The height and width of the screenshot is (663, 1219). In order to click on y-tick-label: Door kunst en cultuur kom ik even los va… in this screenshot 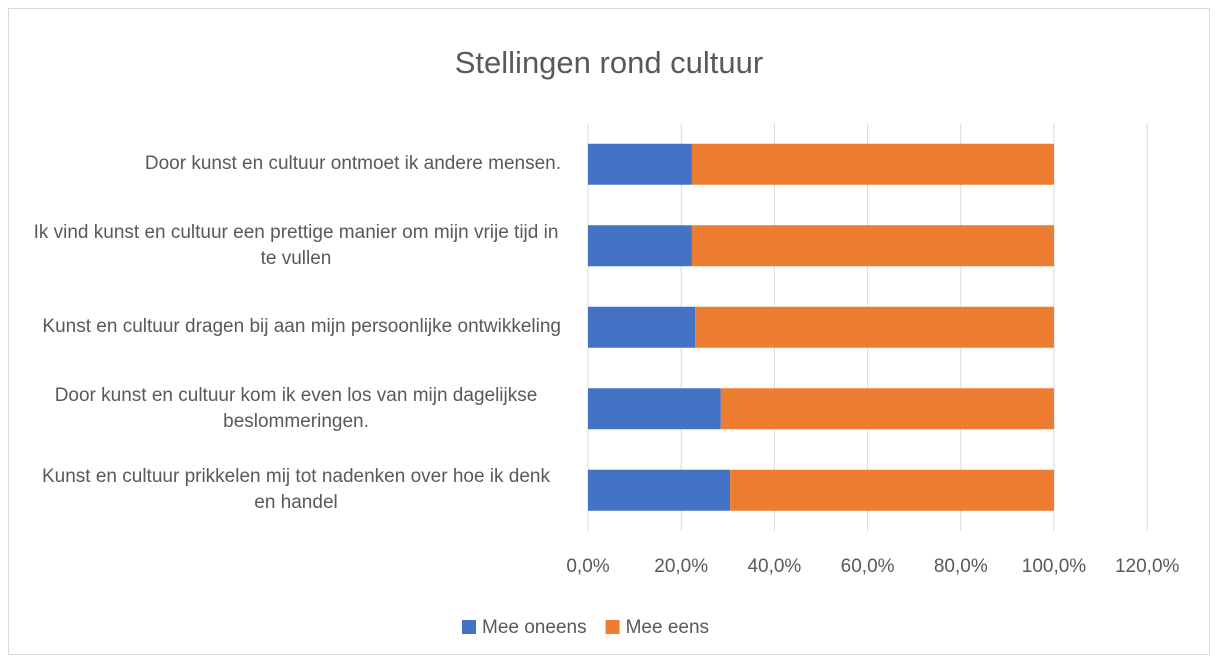, I will do `click(296, 408)`.